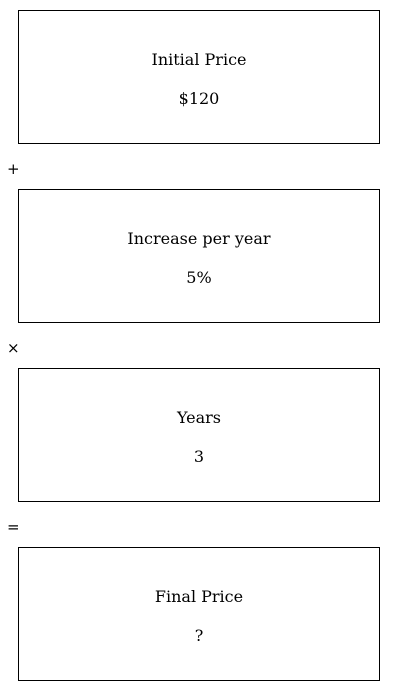 The width and height of the screenshot is (400, 693). I want to click on initial-price-value: $120, so click(199, 98).